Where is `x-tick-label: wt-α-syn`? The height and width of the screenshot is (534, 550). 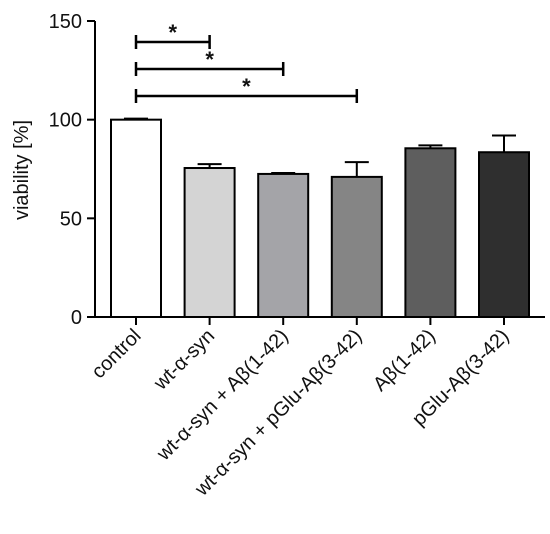 x-tick-label: wt-α-syn is located at coordinates (184, 360).